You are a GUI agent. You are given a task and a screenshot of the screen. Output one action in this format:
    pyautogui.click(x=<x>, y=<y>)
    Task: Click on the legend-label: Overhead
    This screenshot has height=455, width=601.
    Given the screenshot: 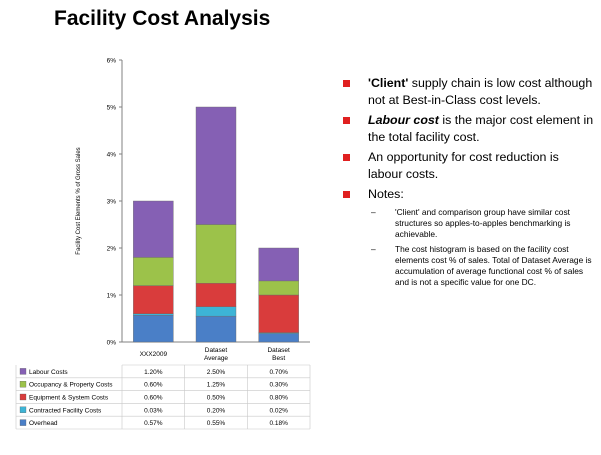 What is the action you would take?
    pyautogui.click(x=43, y=423)
    